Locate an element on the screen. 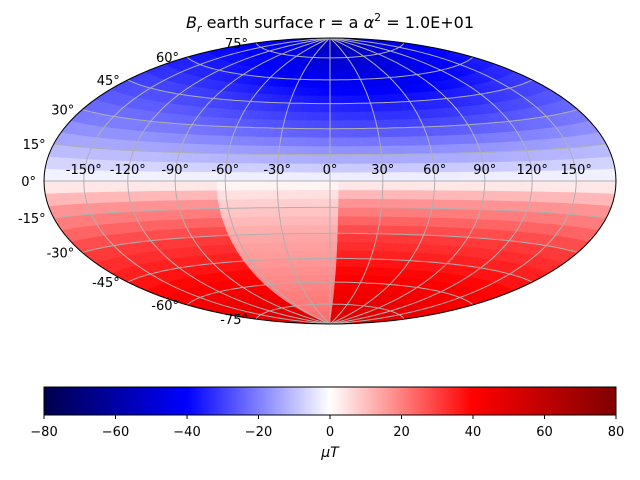 This screenshot has width=640, height=480. lon-tick-label: -60° is located at coordinates (225, 170).